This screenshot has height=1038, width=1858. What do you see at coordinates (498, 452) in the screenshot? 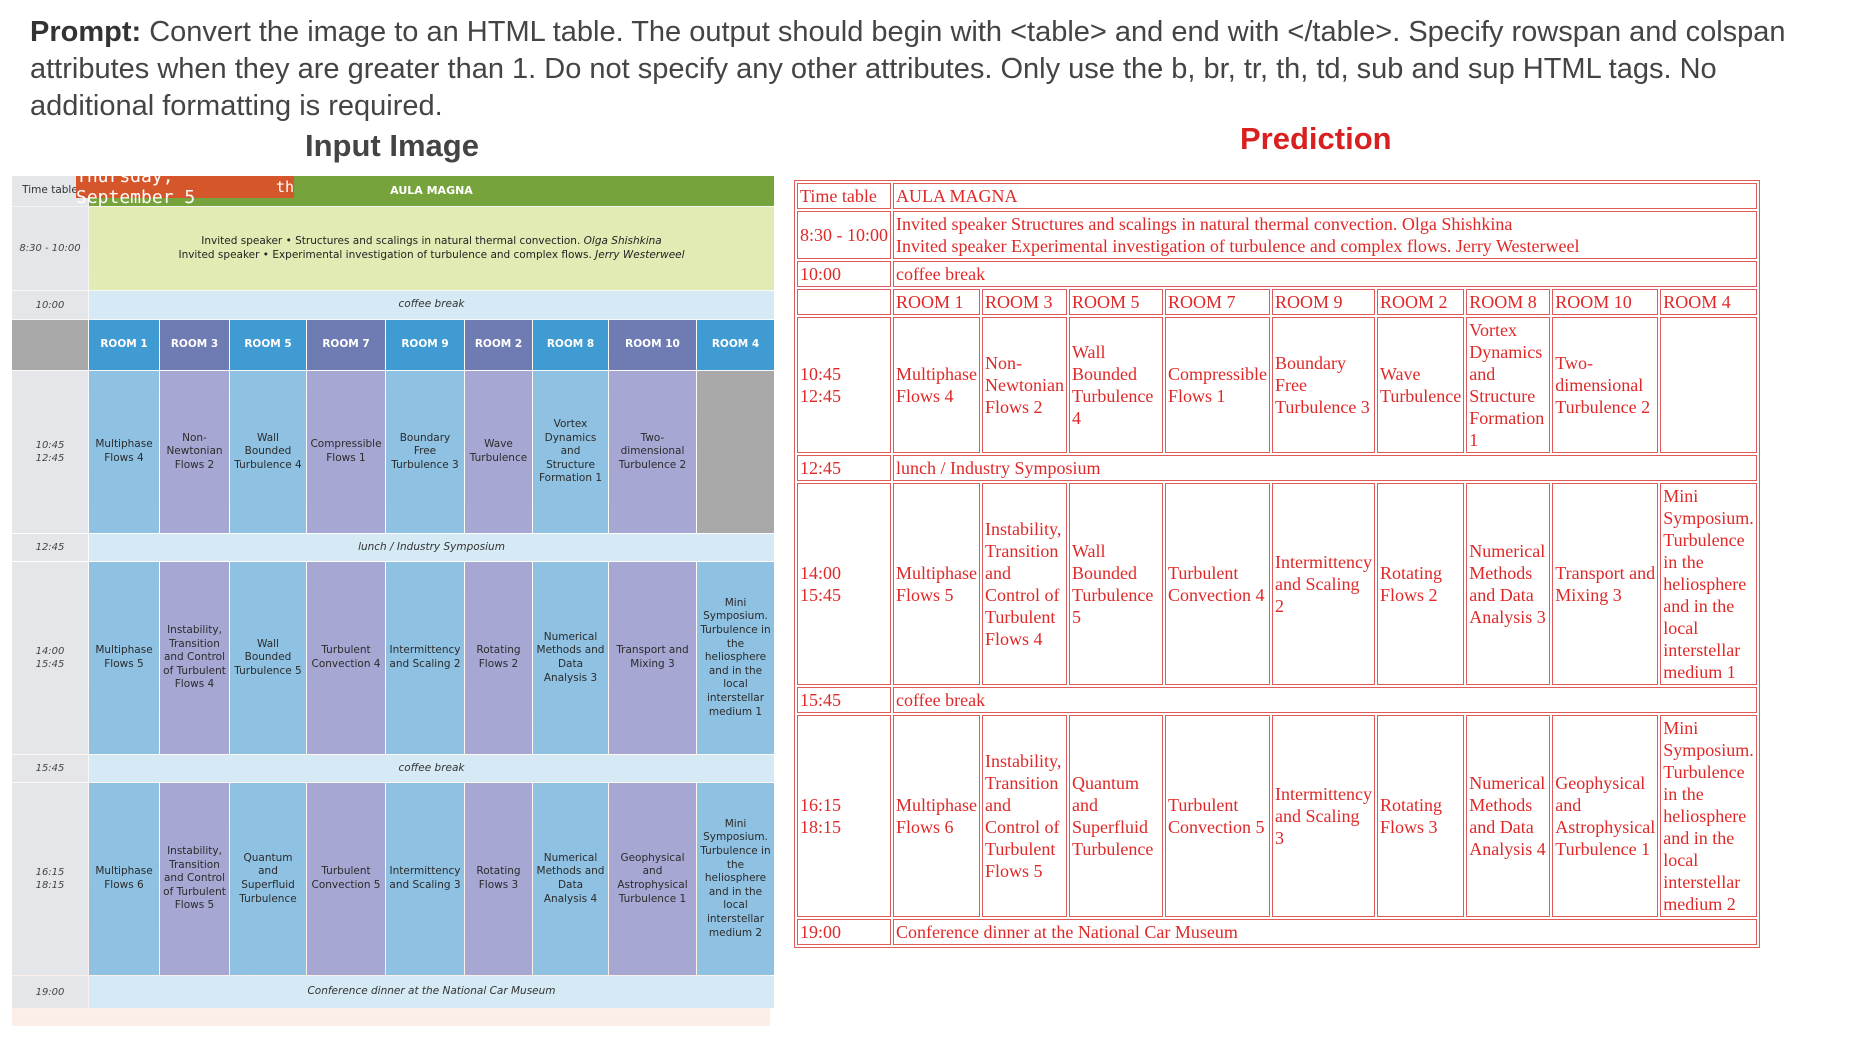
I see `input-session-cell: Wave Turbulence` at bounding box center [498, 452].